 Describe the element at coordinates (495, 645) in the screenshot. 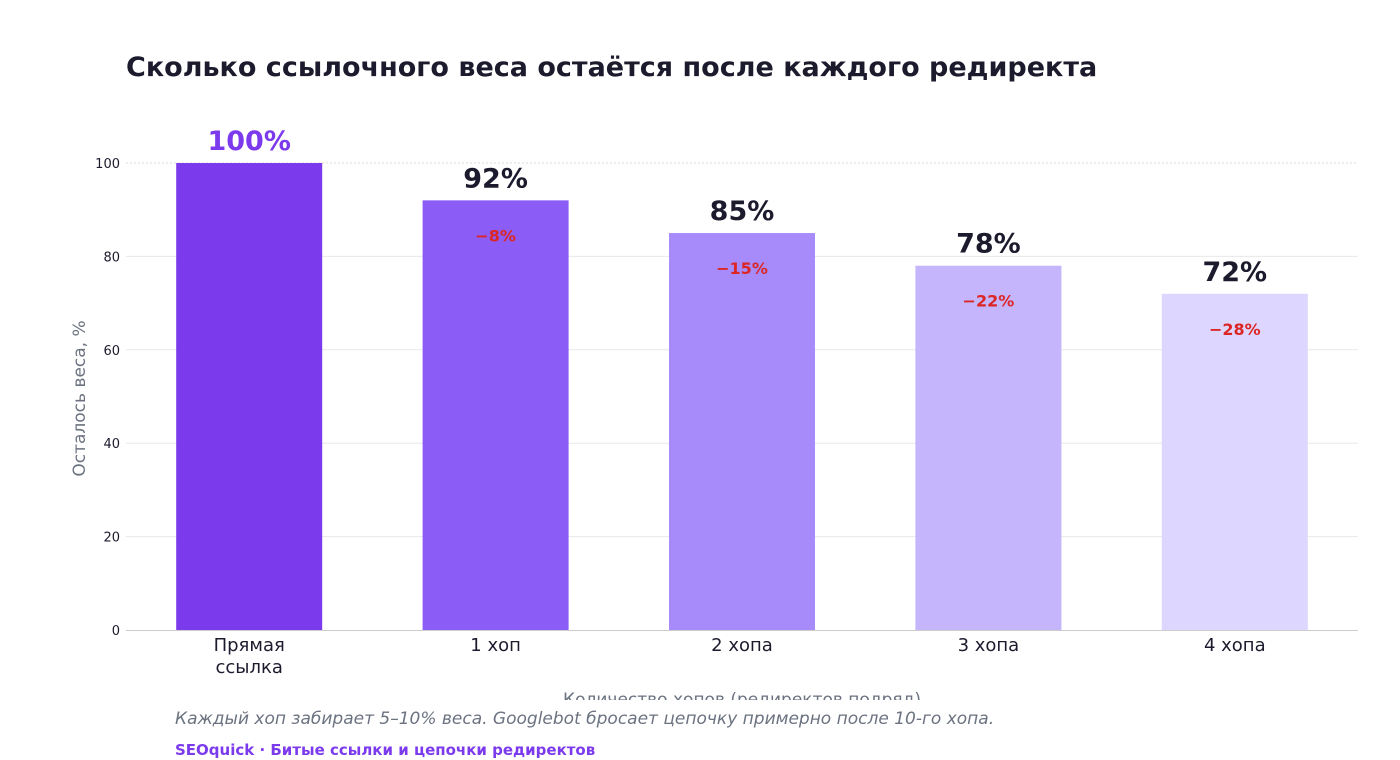

I see `x-tick-label: 1 хоп` at that location.